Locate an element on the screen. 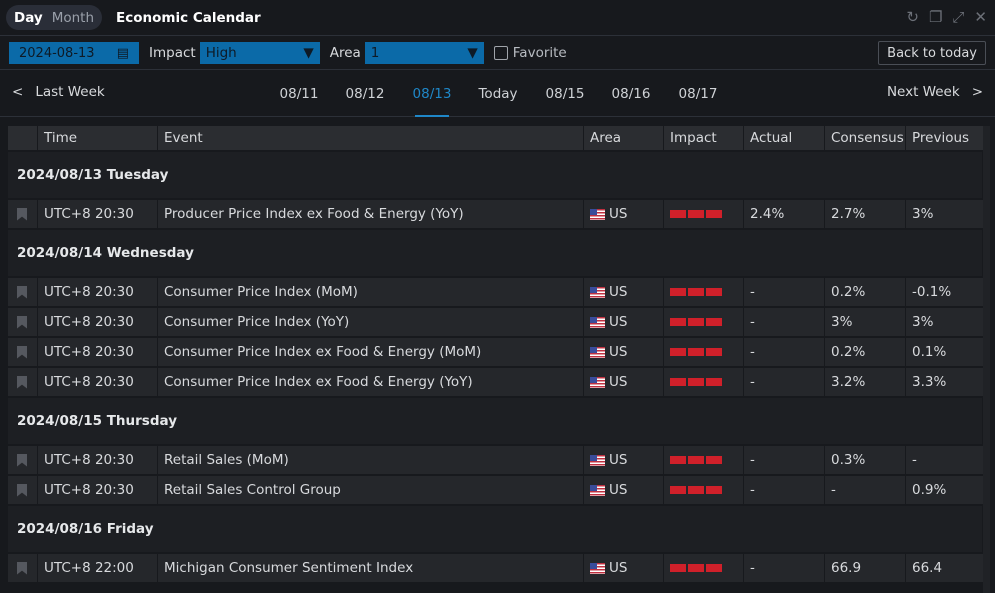  date-picker: 2024-08-13 ▤ is located at coordinates (74, 53).